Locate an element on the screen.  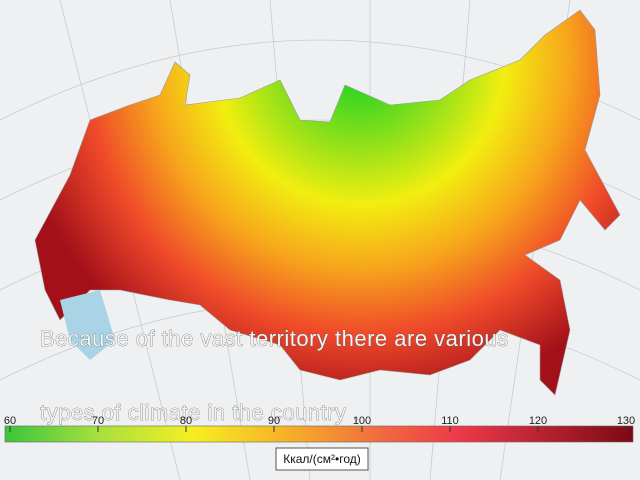
tick-label: 60 is located at coordinates (10, 421).